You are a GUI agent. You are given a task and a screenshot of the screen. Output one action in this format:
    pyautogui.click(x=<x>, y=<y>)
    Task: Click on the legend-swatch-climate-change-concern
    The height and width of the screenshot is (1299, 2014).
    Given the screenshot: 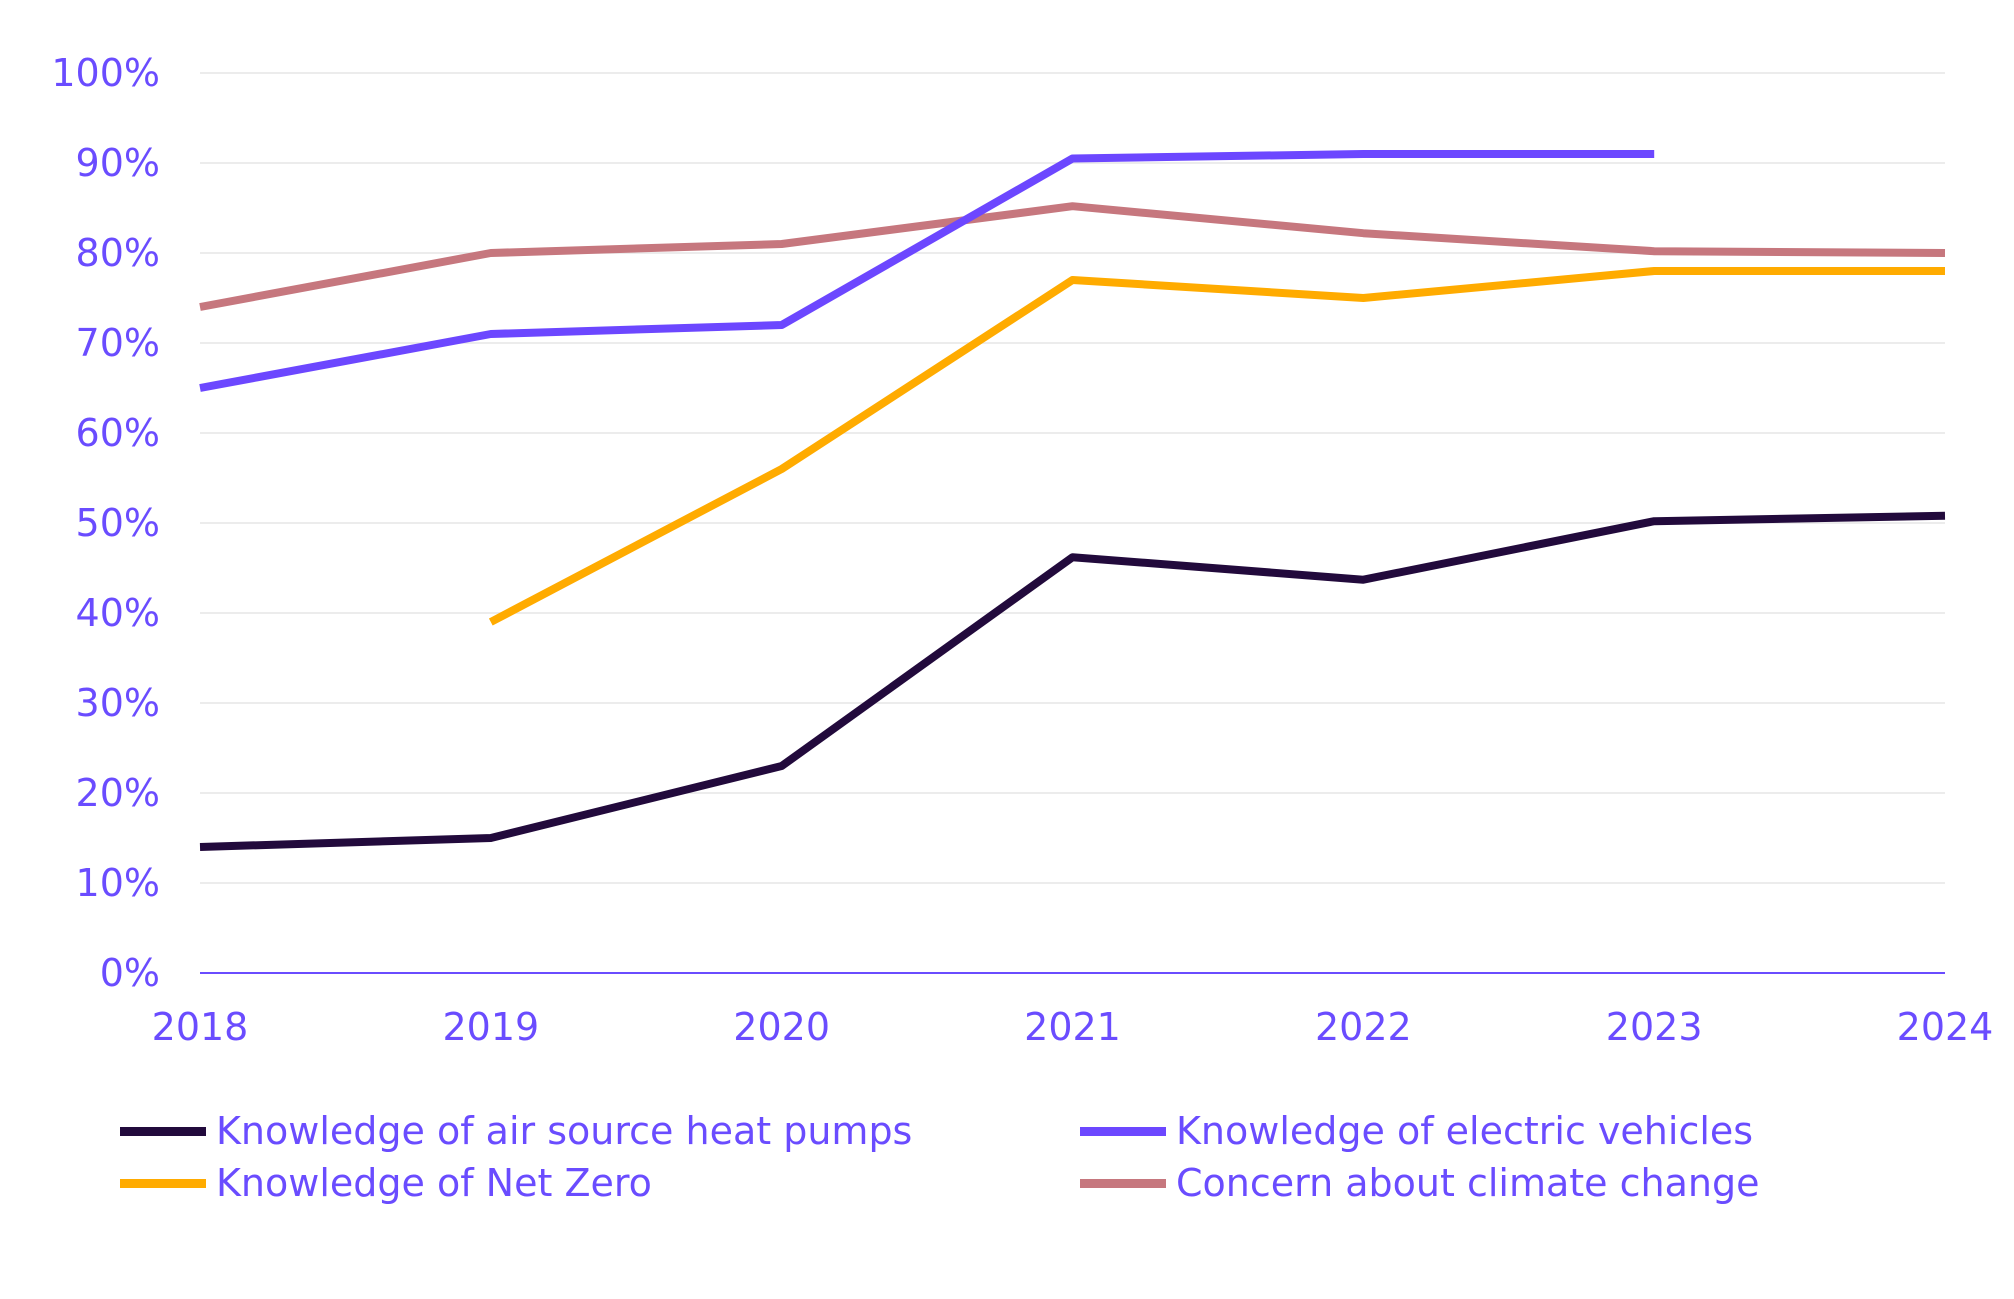 What is the action you would take?
    pyautogui.click(x=1123, y=1183)
    